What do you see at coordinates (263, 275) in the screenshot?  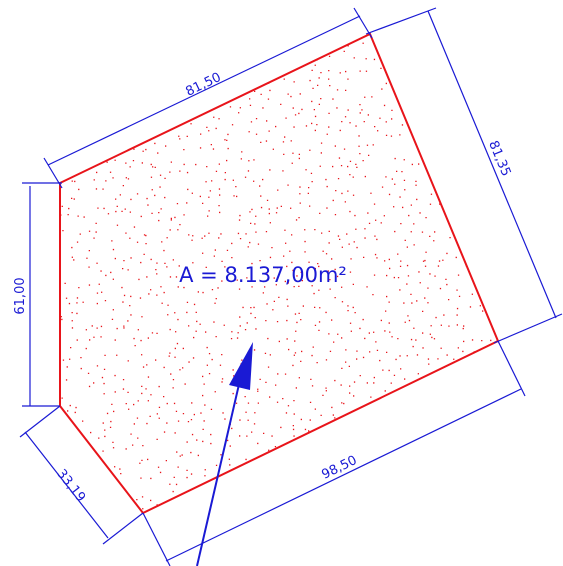 I see `area-label: A = 8.137,00m²` at bounding box center [263, 275].